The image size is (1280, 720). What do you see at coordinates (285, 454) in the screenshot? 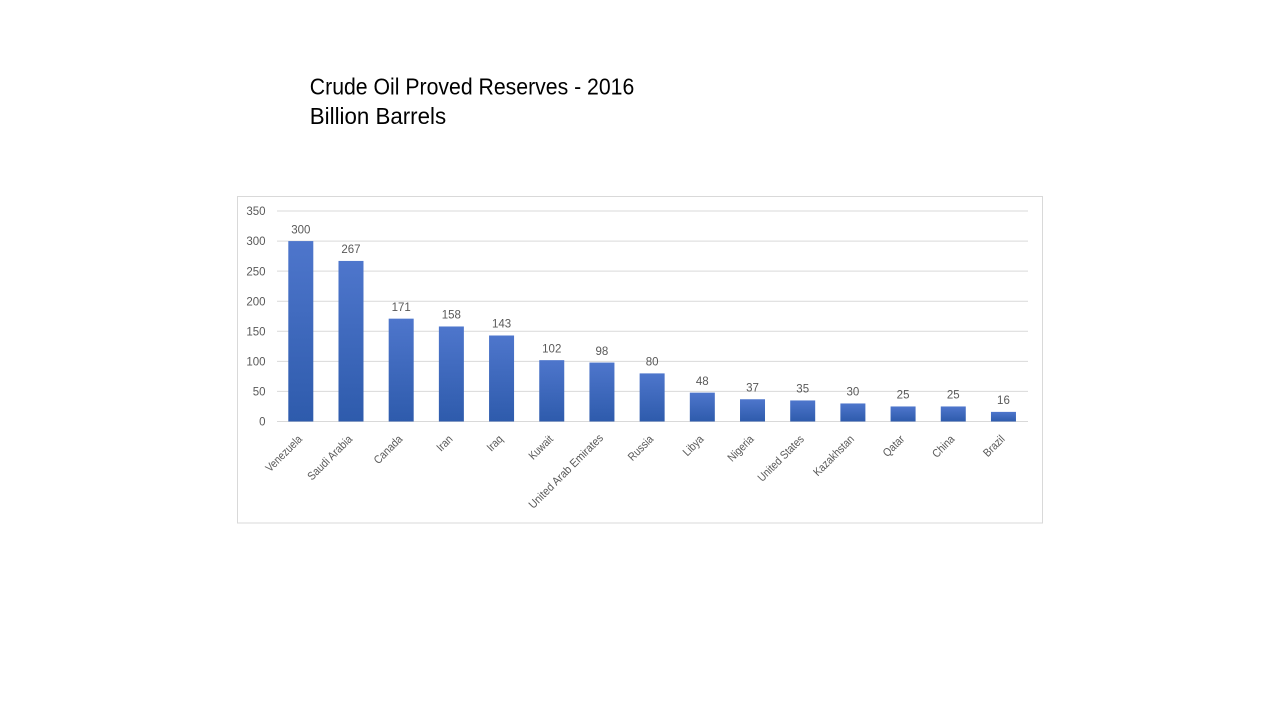
I see `svg-text: Venezuela` at bounding box center [285, 454].